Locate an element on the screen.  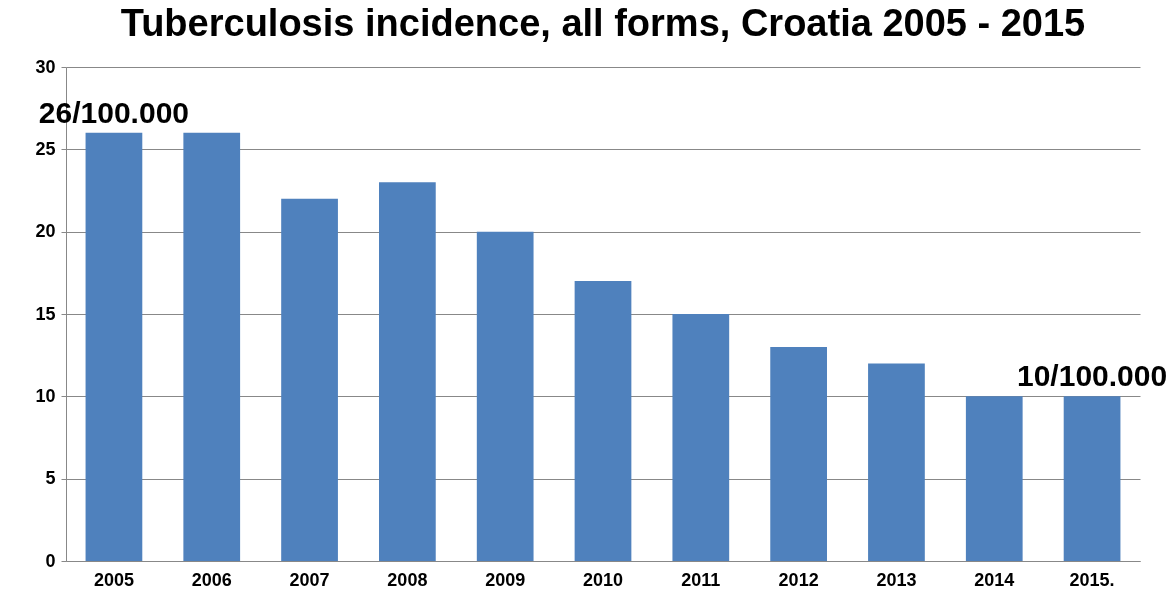
x-tick-label: 2011 is located at coordinates (701, 579).